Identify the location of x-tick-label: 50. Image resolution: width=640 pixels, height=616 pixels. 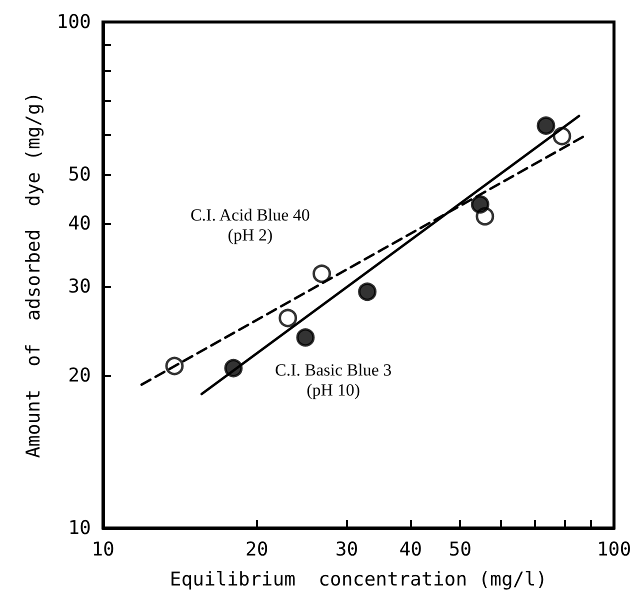
(460, 549).